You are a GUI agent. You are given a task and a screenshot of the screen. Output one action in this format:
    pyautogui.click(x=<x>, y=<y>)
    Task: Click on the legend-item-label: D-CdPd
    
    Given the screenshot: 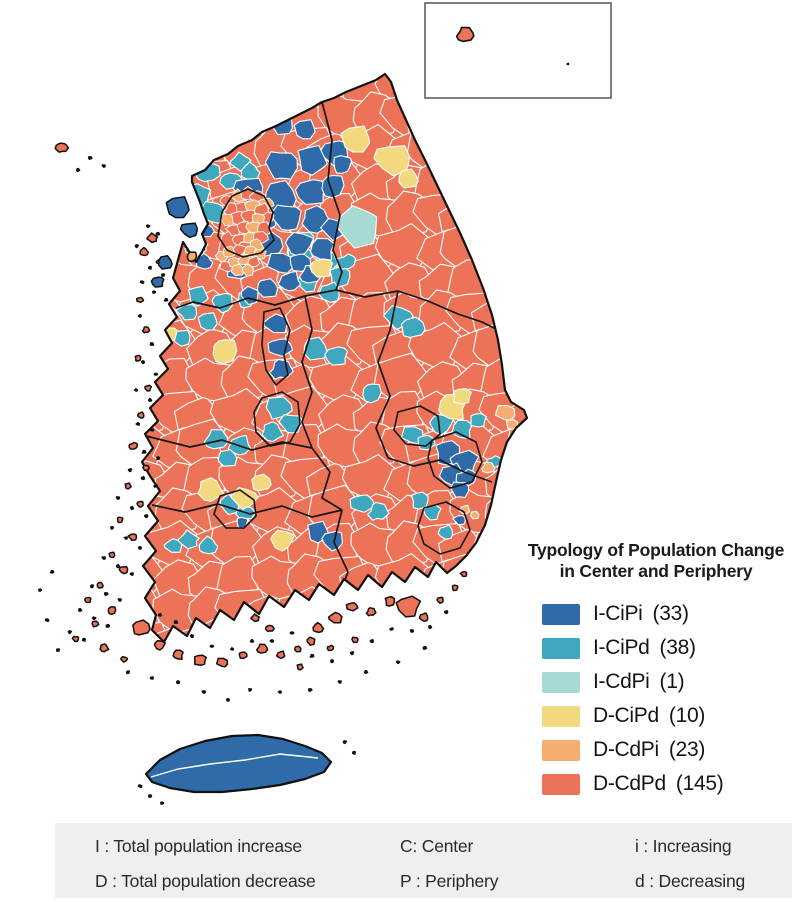 What is the action you would take?
    pyautogui.click(x=629, y=783)
    